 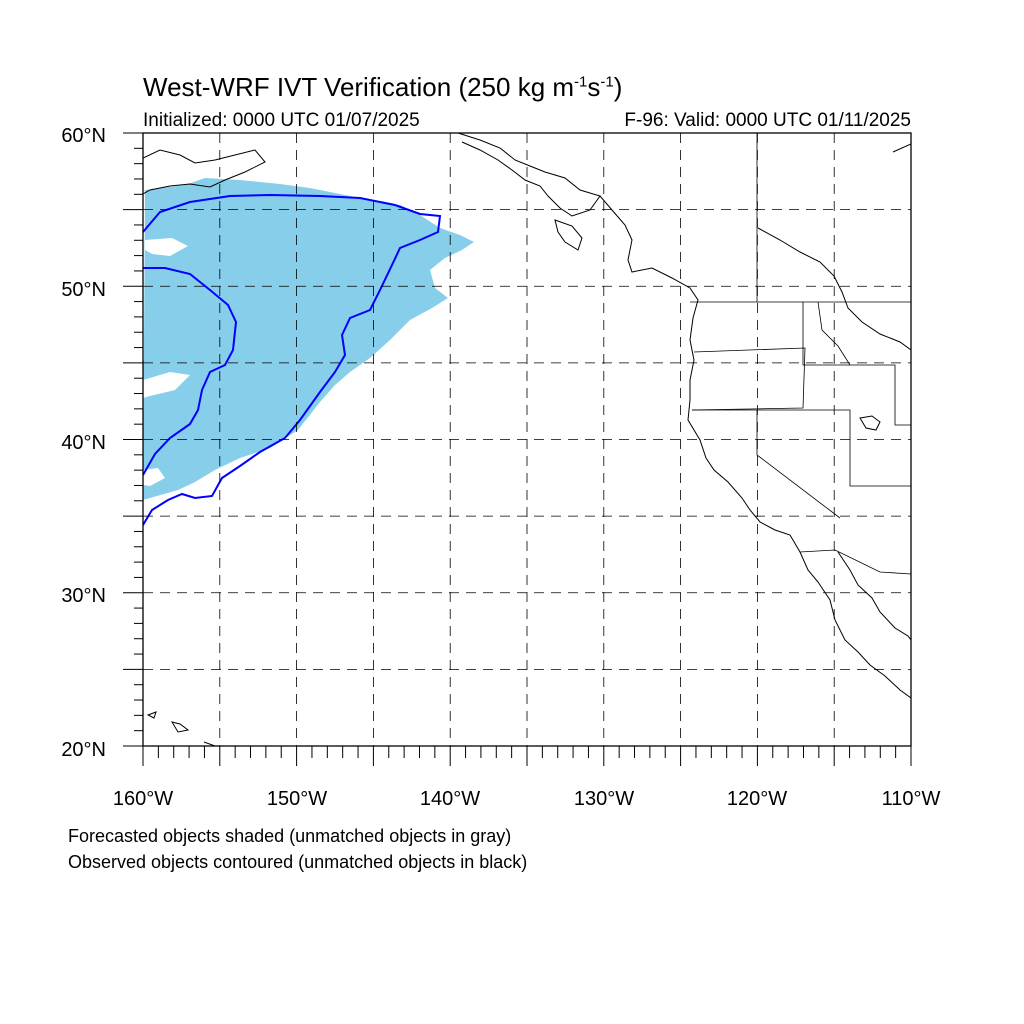 What do you see at coordinates (292, 359) in the screenshot?
I see `observed-ivt-contour-north` at bounding box center [292, 359].